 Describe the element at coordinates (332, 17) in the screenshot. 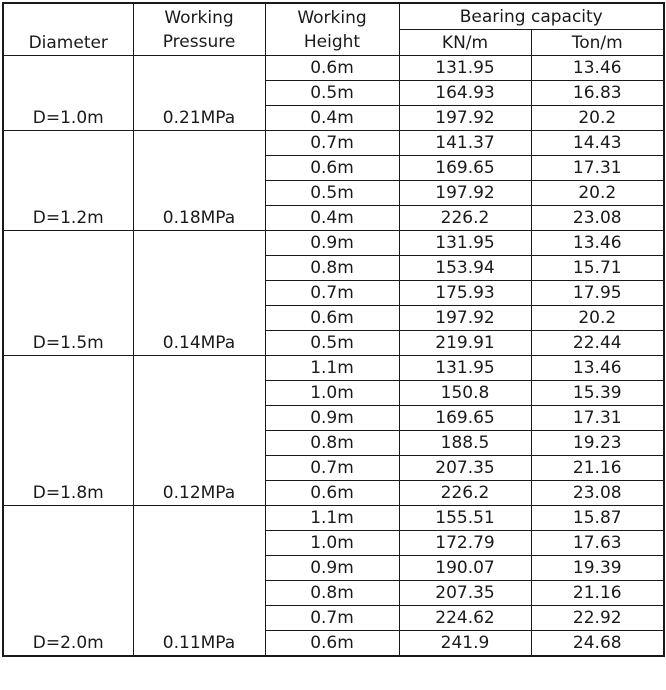

I see `height-header-line1: Working` at that location.